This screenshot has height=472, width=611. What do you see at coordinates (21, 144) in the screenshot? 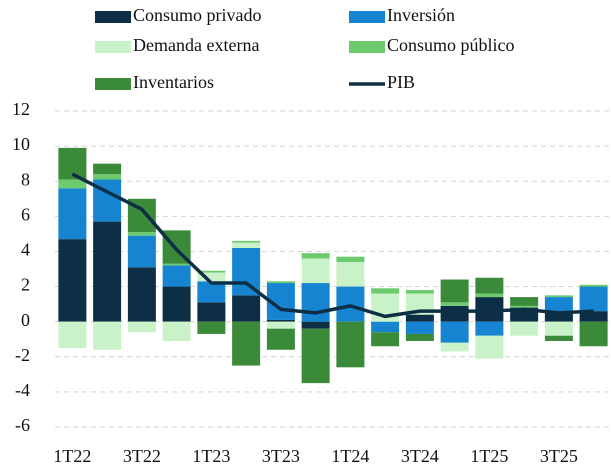
I see `y-tick-label: 10` at bounding box center [21, 144].